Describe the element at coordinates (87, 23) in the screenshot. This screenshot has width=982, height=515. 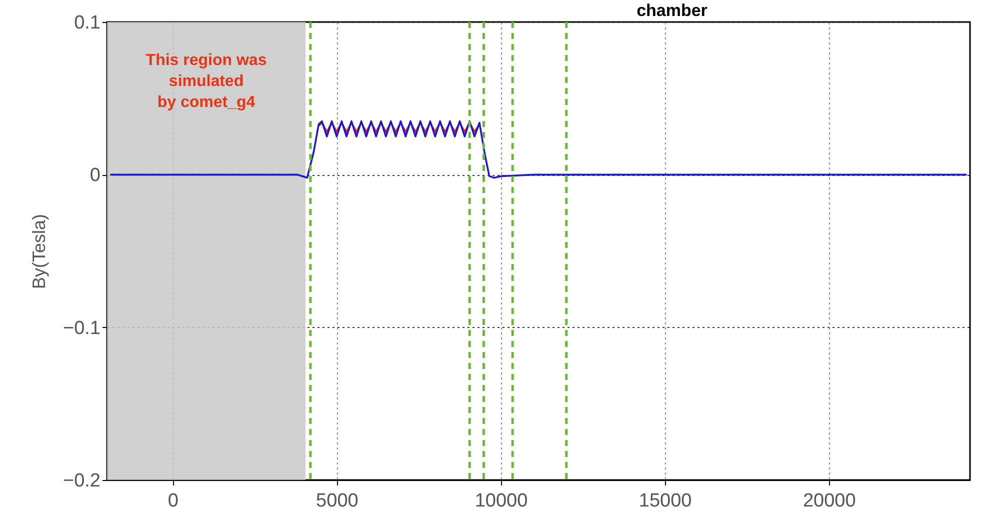
I see `y-tick-label: 0.1` at that location.